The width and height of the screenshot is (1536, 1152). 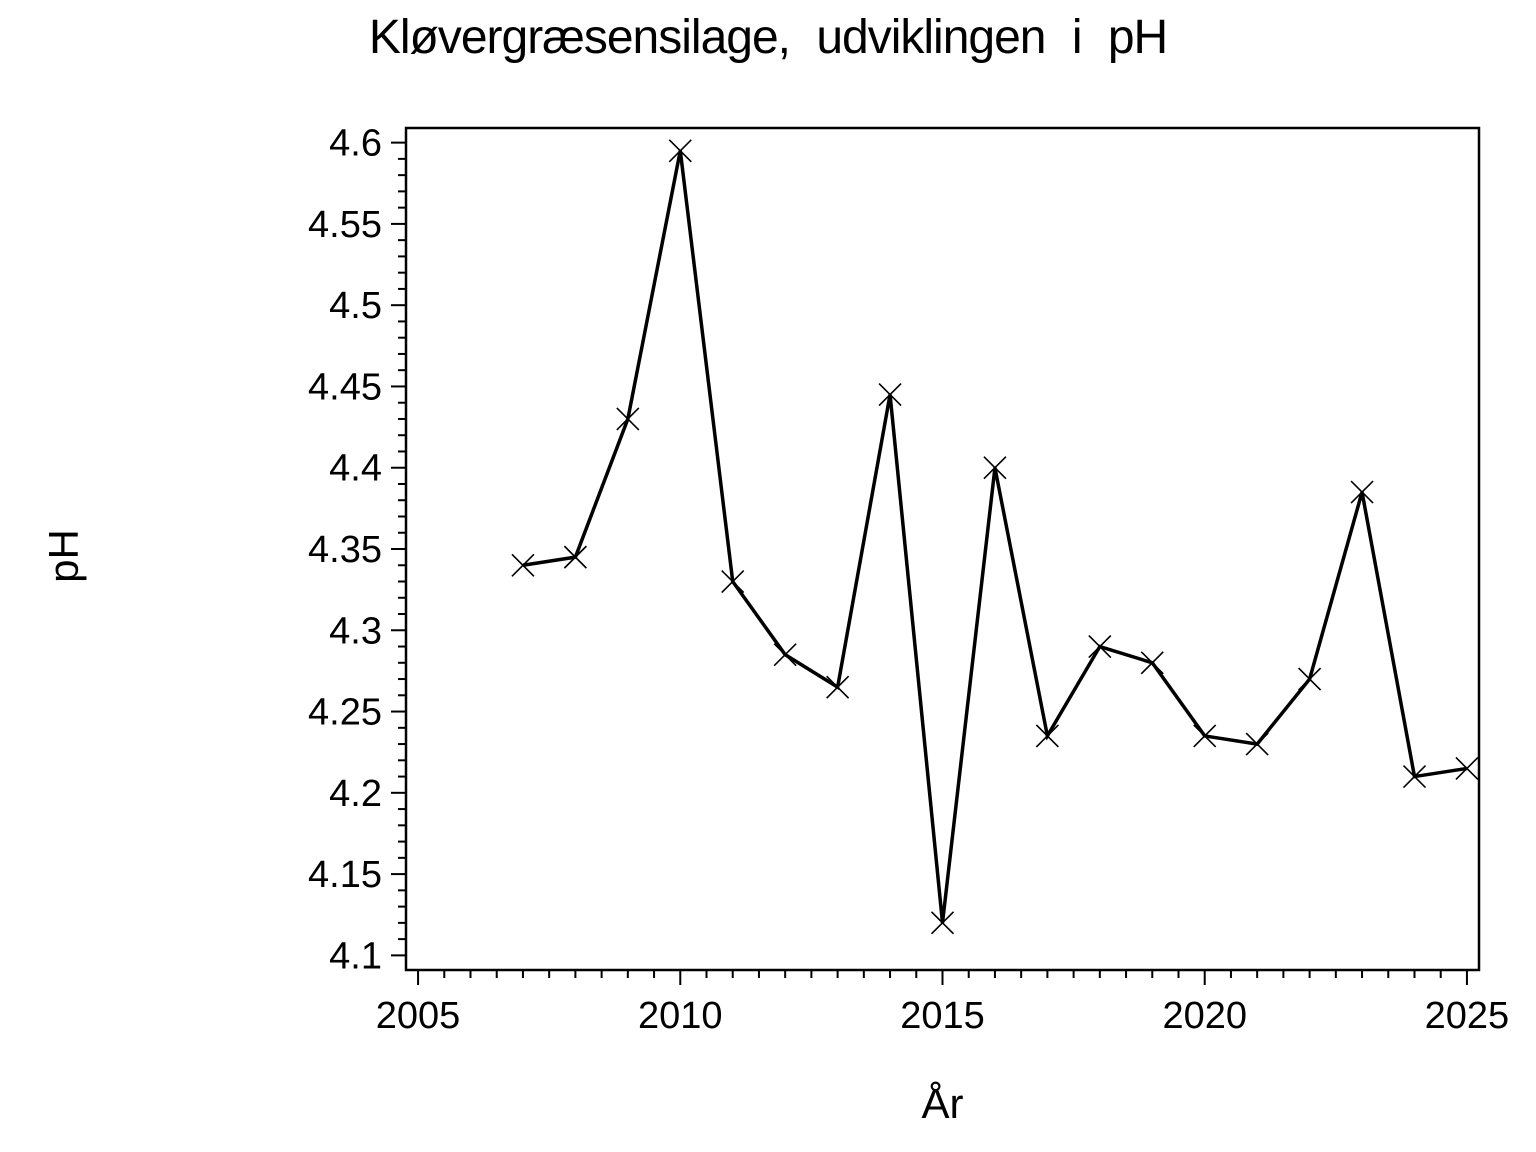 What do you see at coordinates (345, 713) in the screenshot?
I see `y-tick-label: 4.25` at bounding box center [345, 713].